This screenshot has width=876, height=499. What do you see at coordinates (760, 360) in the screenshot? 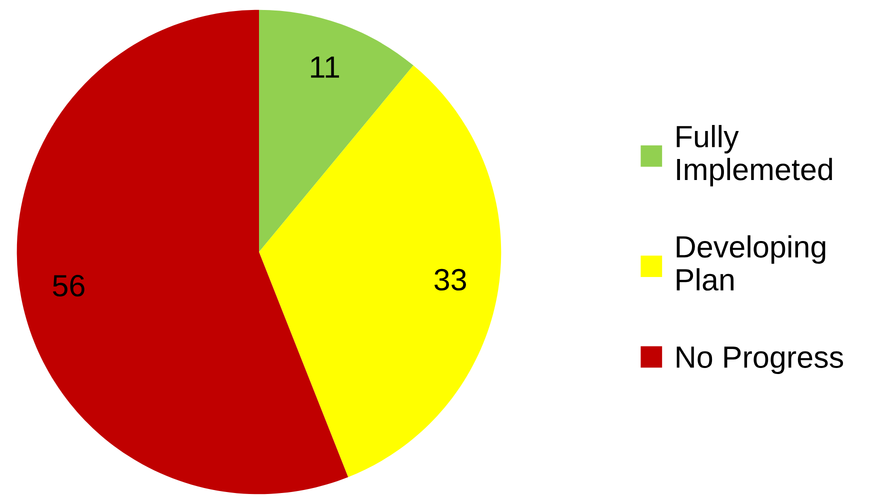
I see `legend-label: No Progress` at bounding box center [760, 360].